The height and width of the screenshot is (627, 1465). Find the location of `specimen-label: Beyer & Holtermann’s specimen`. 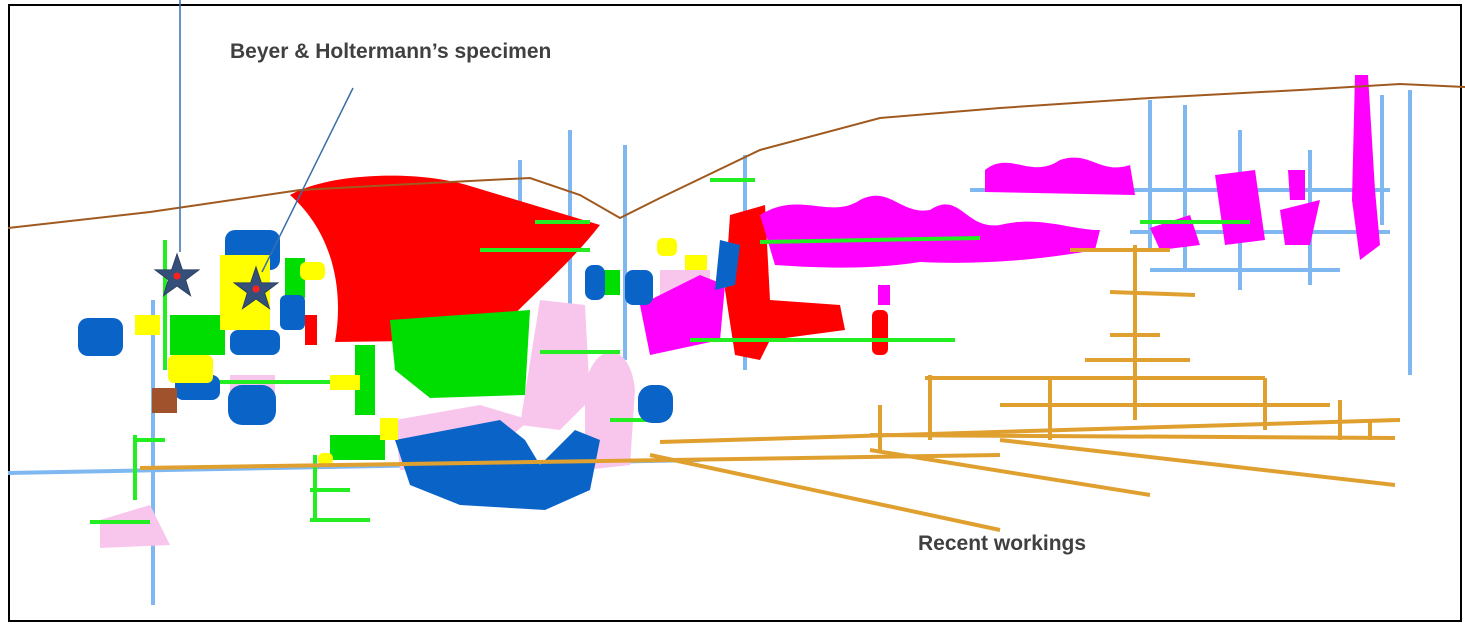

specimen-label: Beyer & Holtermann’s specimen is located at coordinates (390, 51).